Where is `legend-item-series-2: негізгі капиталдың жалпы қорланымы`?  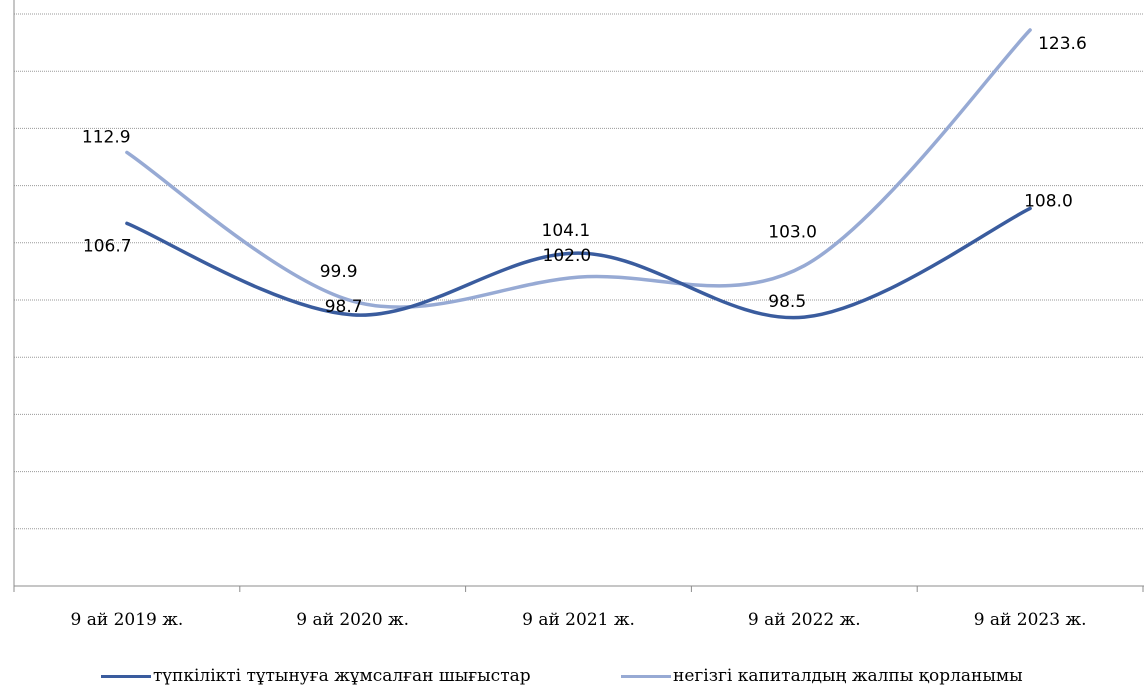
legend-item-series-2: негізгі капиталдың жалпы қорланымы is located at coordinates (822, 676).